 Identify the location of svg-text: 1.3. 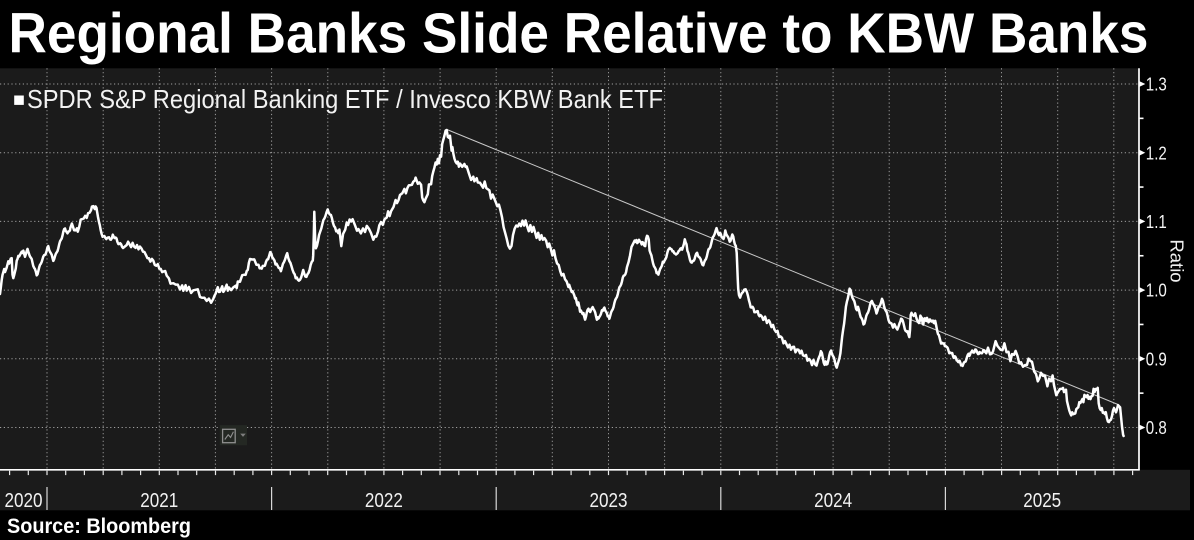
(1156, 84).